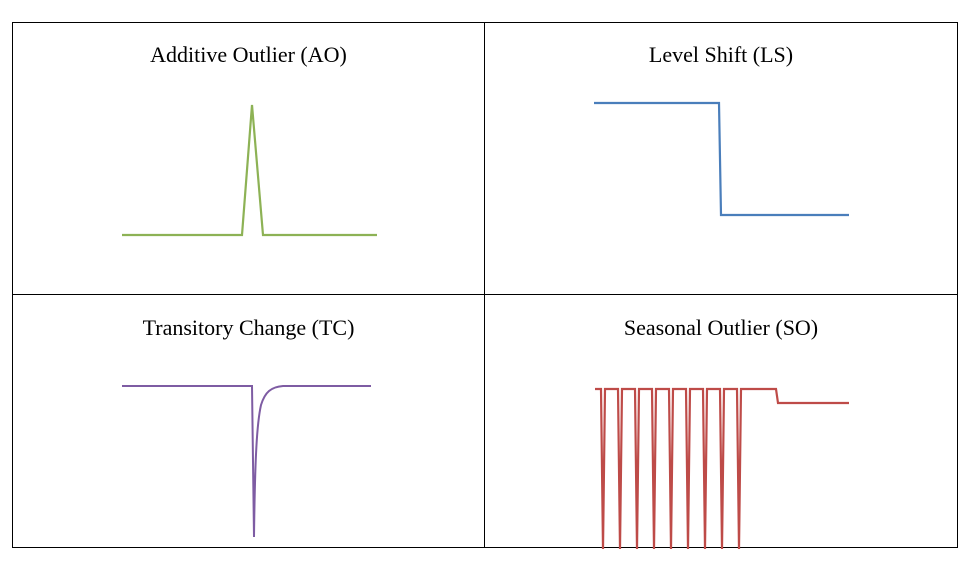  I want to click on seasonal-outlier-plot, so click(722, 468).